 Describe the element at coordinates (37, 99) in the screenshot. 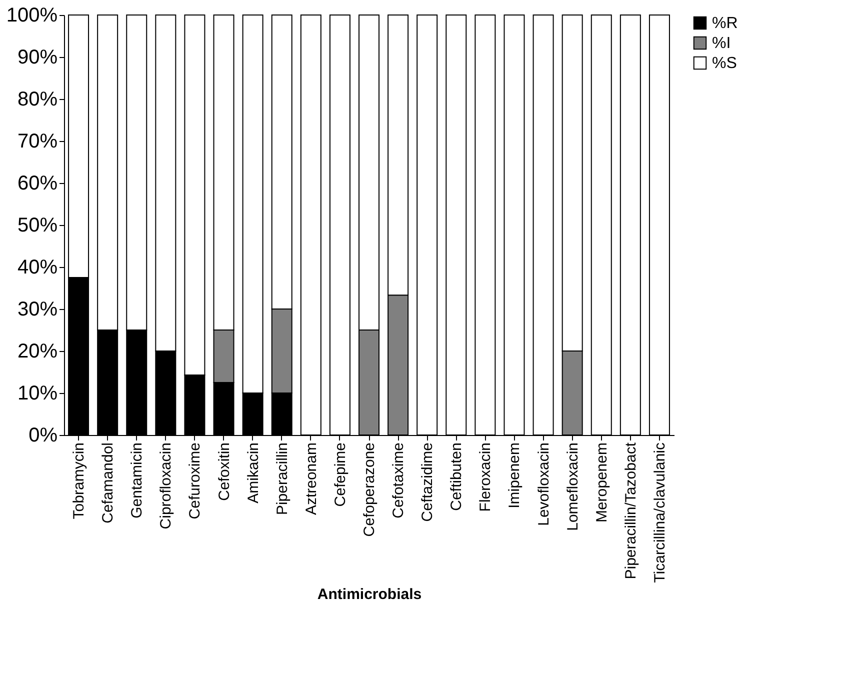

I see `y-tick-label: 80%` at that location.